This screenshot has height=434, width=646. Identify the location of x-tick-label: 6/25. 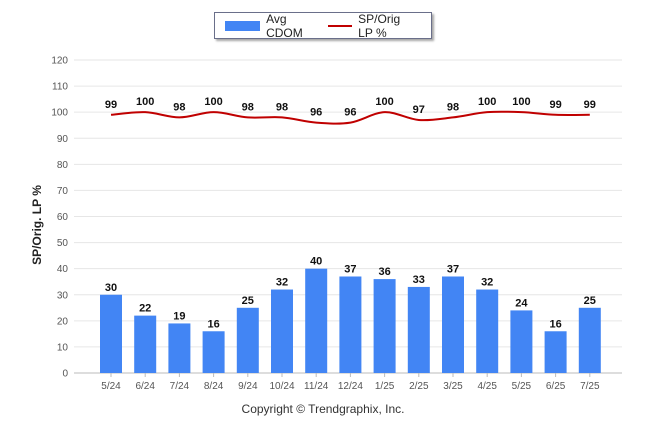
(556, 386).